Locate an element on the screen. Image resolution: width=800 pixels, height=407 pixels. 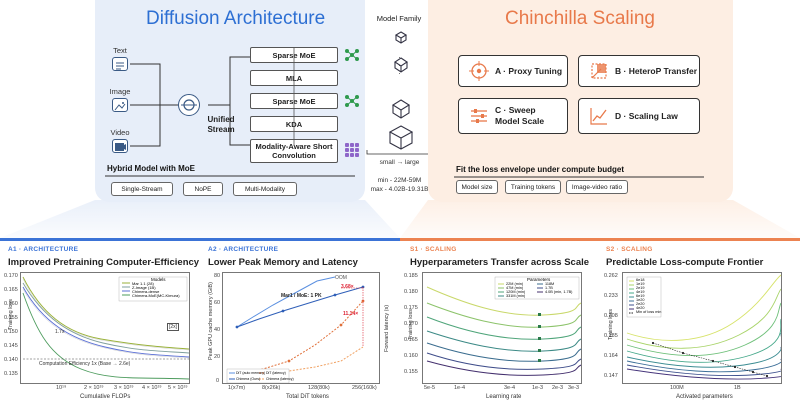
s2-legend-2: 2e19 is located at coordinates (640, 288).